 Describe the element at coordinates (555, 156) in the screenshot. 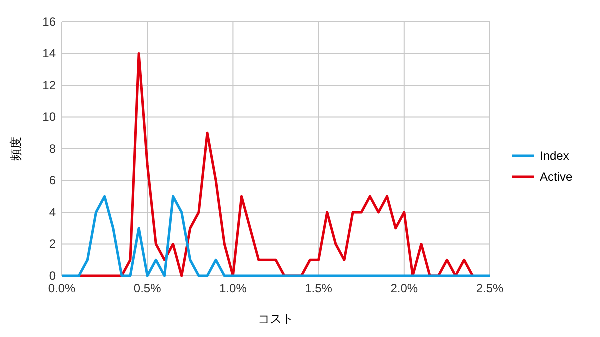

I see `legend-label: Index` at that location.